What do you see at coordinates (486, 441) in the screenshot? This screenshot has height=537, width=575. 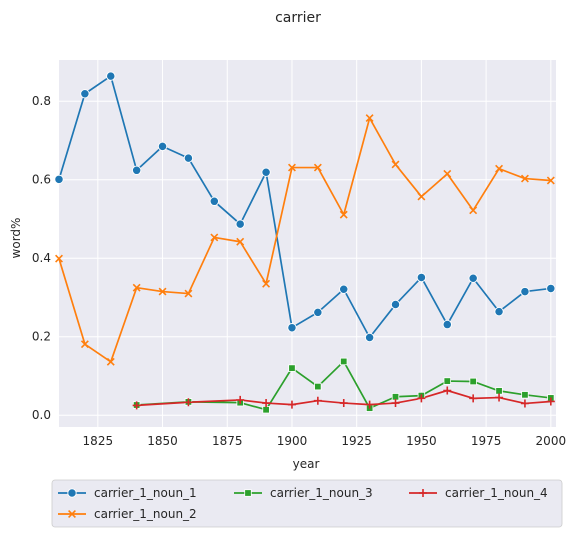 I see `x-tick-label: 1975` at bounding box center [486, 441].